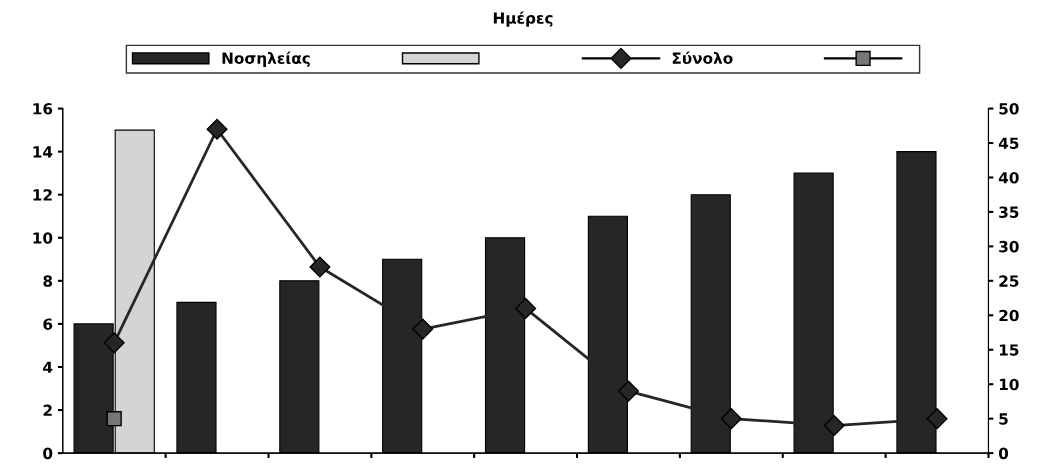  Describe the element at coordinates (1009, 212) in the screenshot. I see `y2-tick-label: 35` at that location.